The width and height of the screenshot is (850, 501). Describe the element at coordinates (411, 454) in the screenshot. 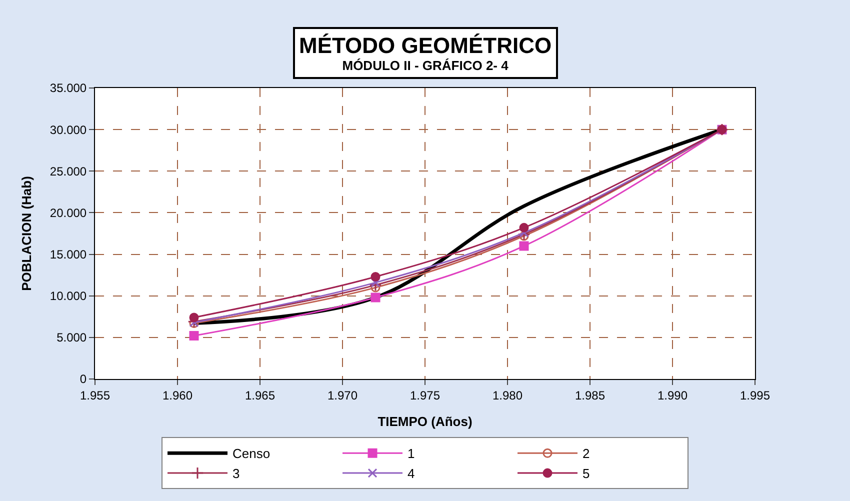

I see `legend-label: 1` at that location.